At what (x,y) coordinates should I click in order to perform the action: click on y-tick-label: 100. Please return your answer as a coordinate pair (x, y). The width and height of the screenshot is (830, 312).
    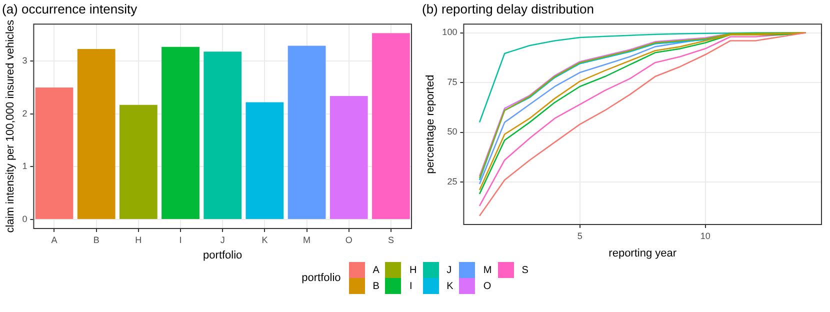
    Looking at the image, I should click on (450, 32).